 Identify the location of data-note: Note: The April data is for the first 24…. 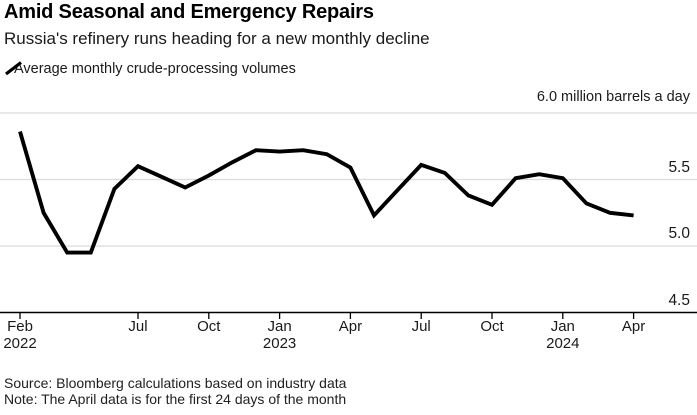
(175, 399).